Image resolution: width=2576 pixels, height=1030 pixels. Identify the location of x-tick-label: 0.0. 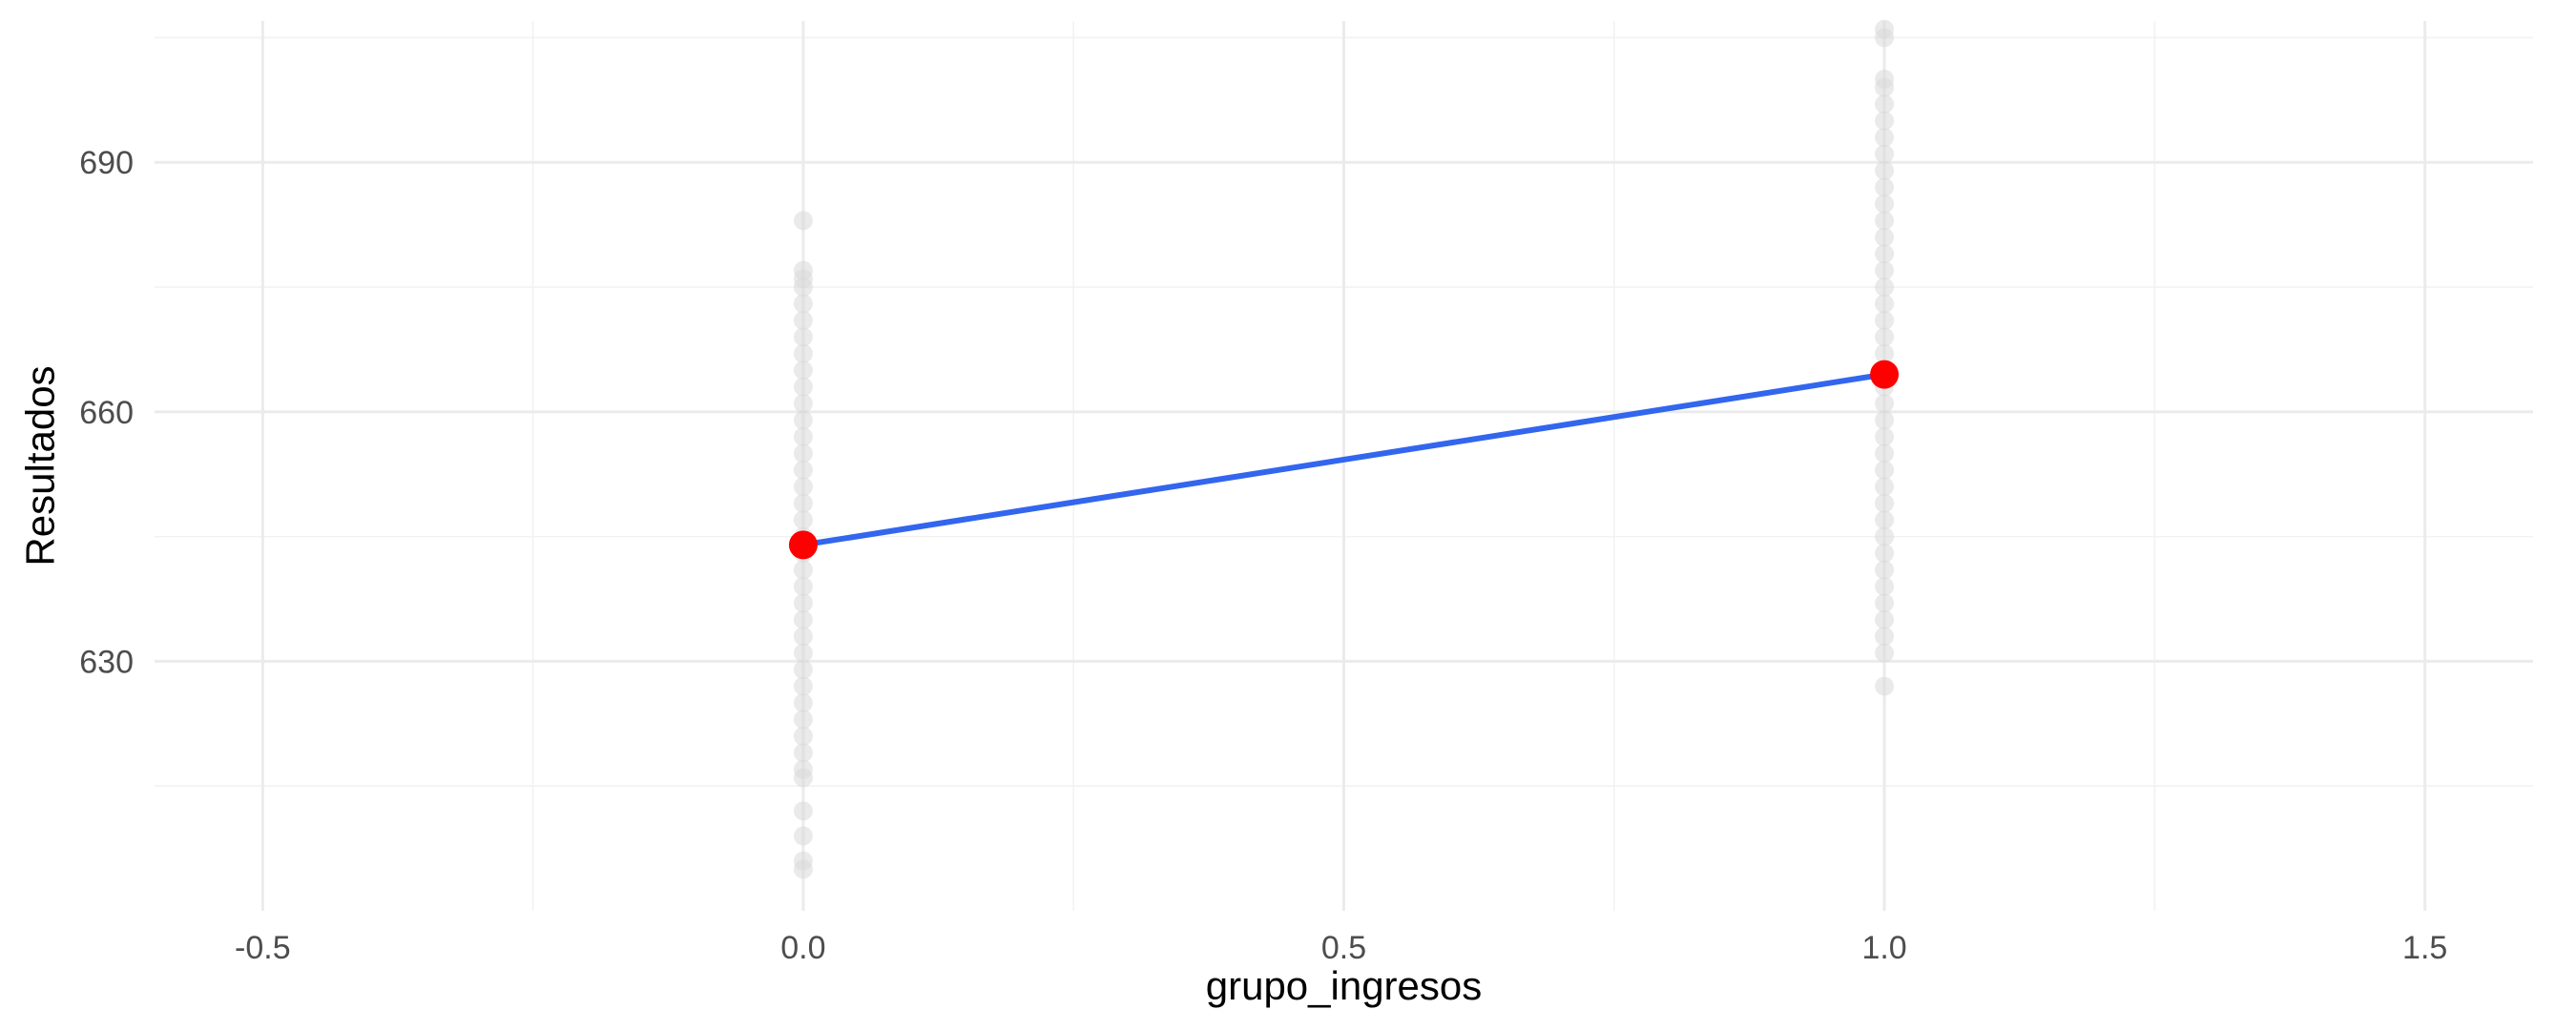
(802, 948).